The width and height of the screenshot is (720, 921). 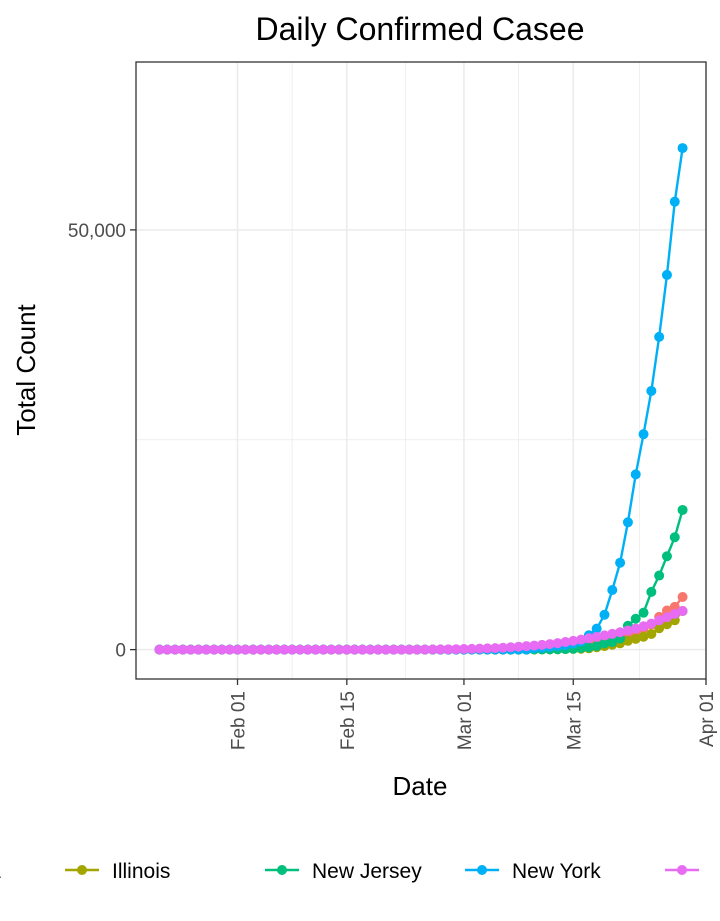 I want to click on y-tick-label: 0, so click(x=120, y=651).